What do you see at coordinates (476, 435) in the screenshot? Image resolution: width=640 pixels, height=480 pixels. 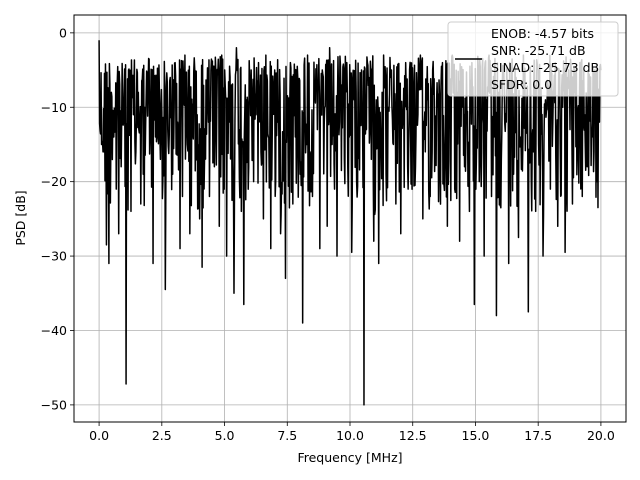 I see `x-tick-label: 15.0` at bounding box center [476, 435].